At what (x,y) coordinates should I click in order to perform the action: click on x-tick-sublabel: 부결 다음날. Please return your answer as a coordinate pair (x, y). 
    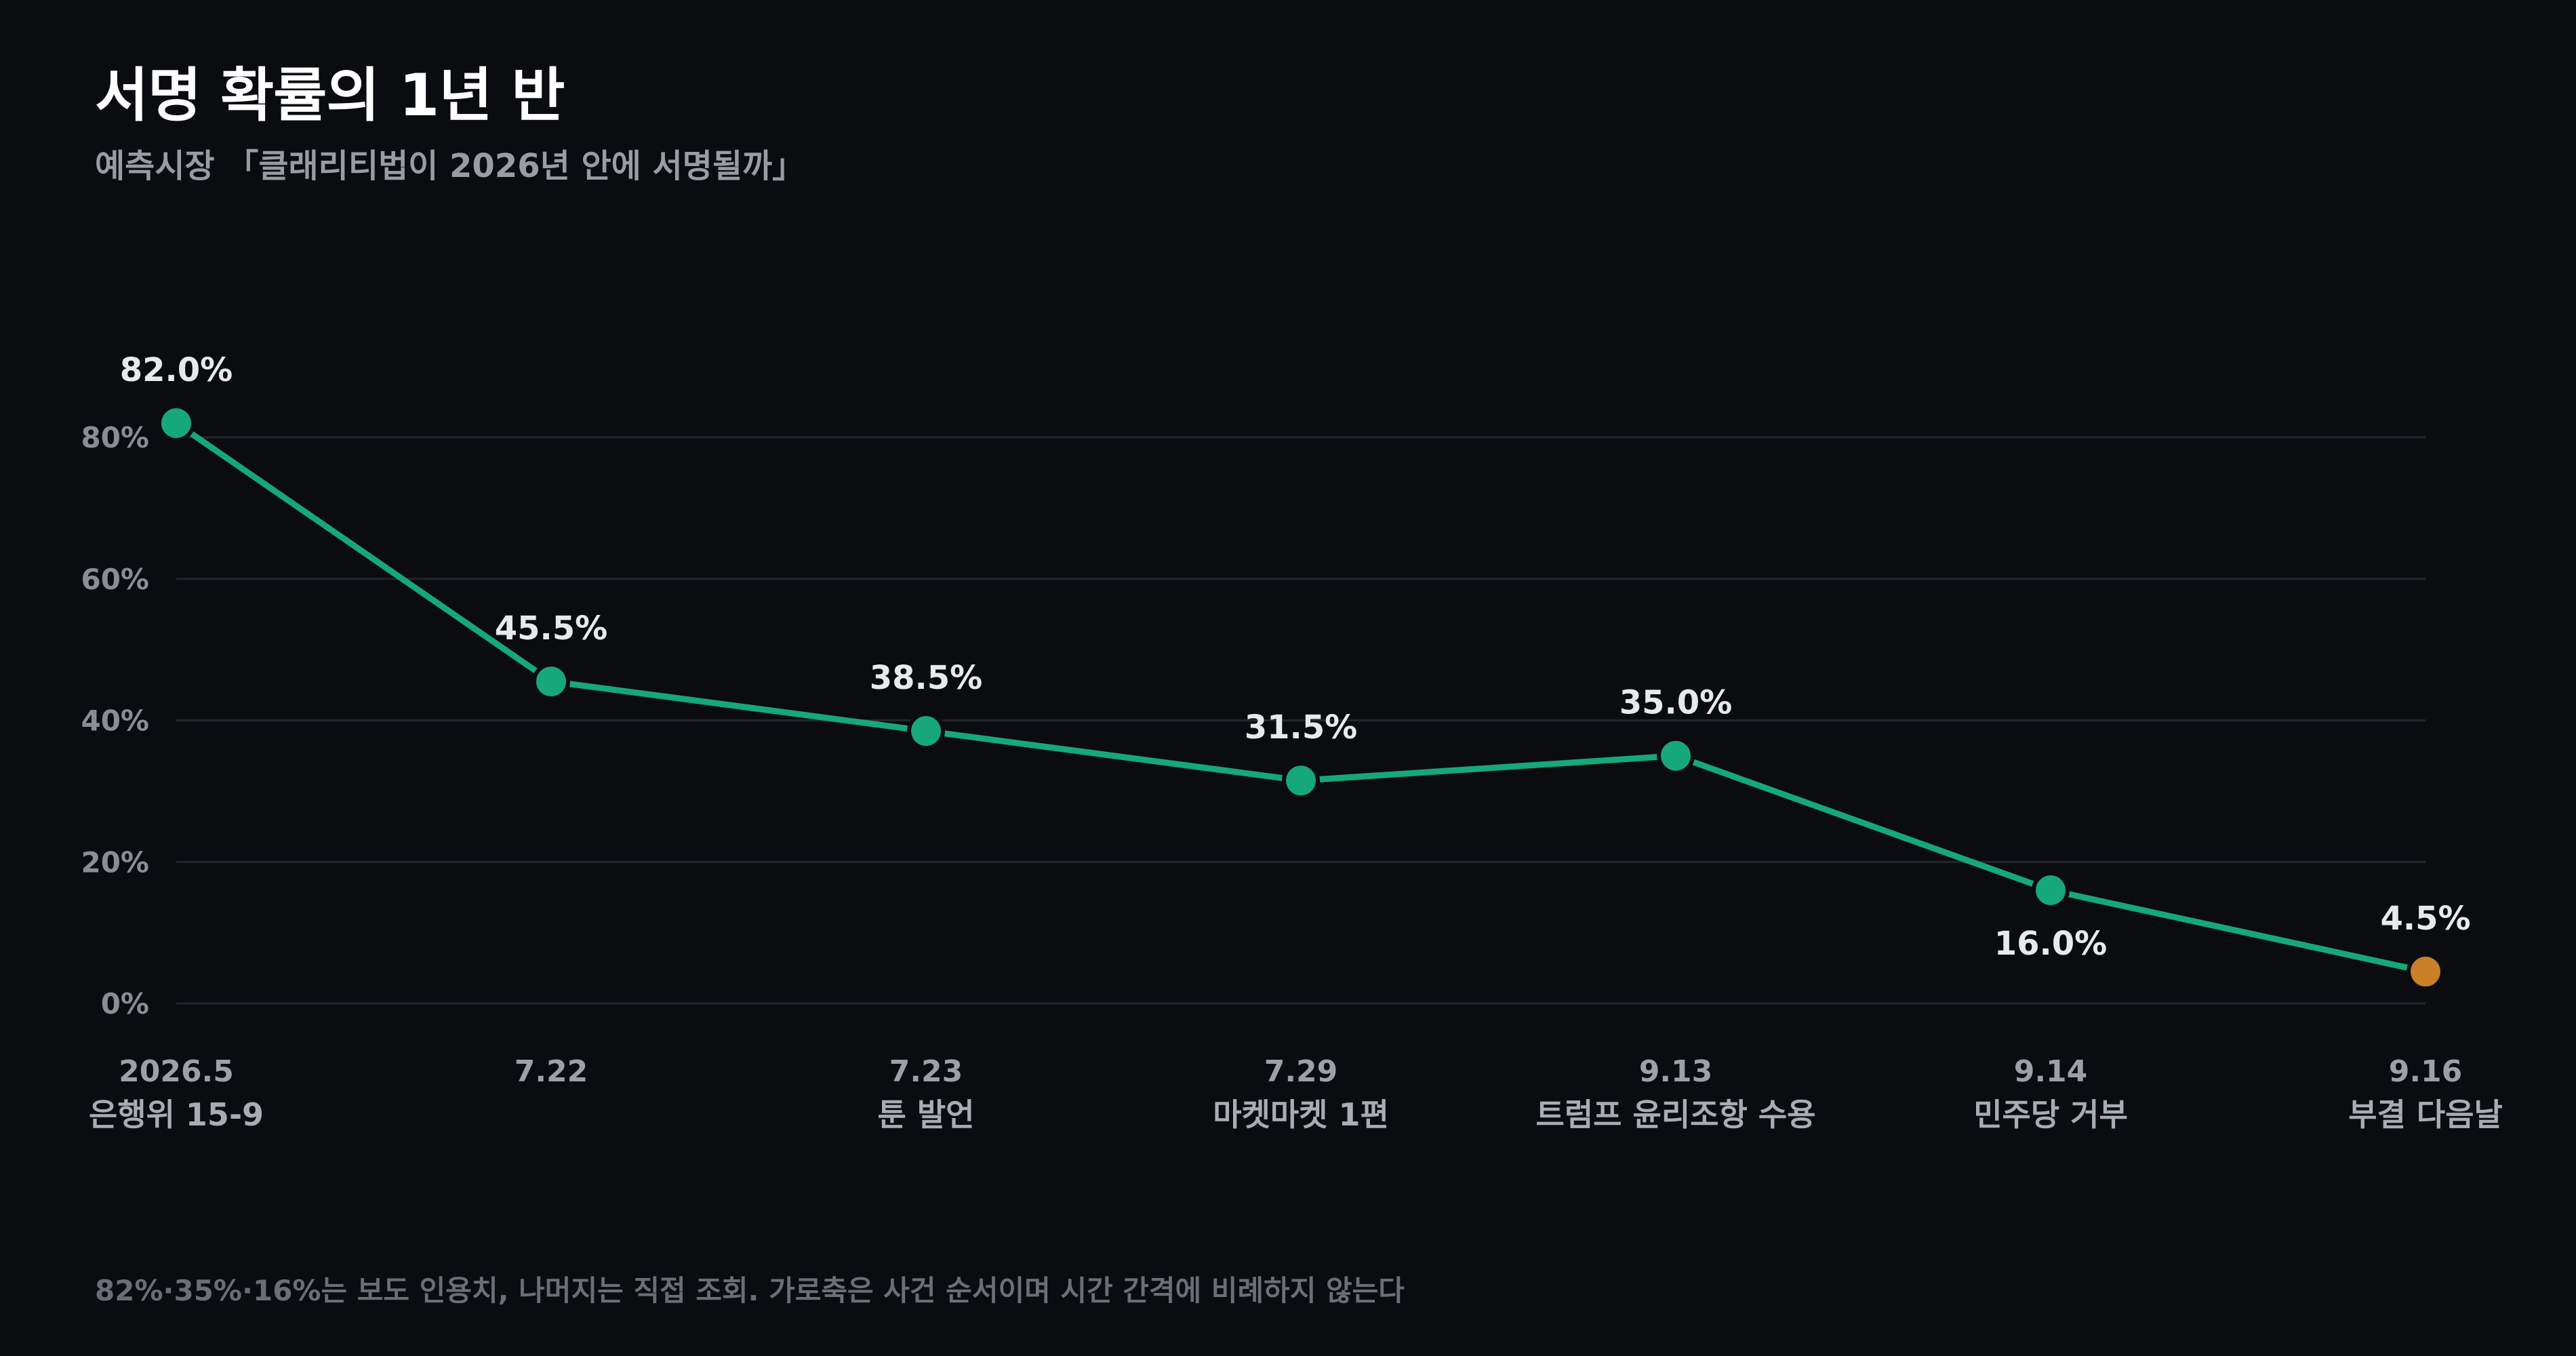
    Looking at the image, I should click on (2425, 1114).